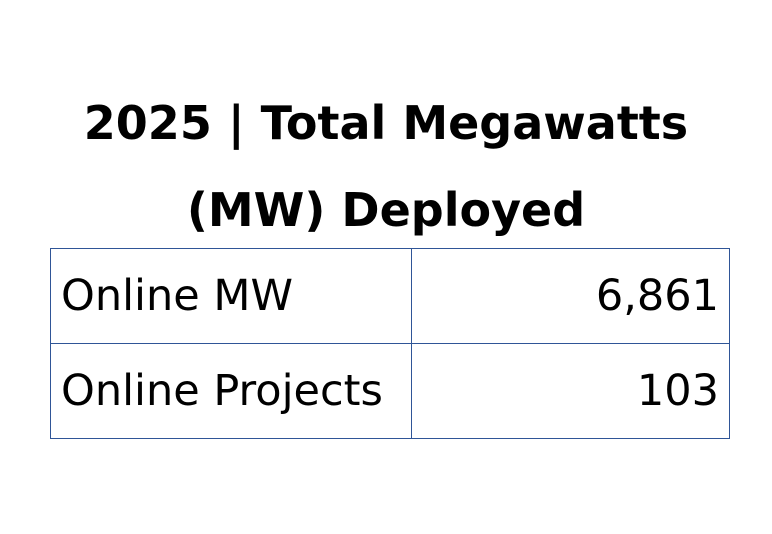  I want to click on row-value-online-mw: 6,861, so click(570, 296).